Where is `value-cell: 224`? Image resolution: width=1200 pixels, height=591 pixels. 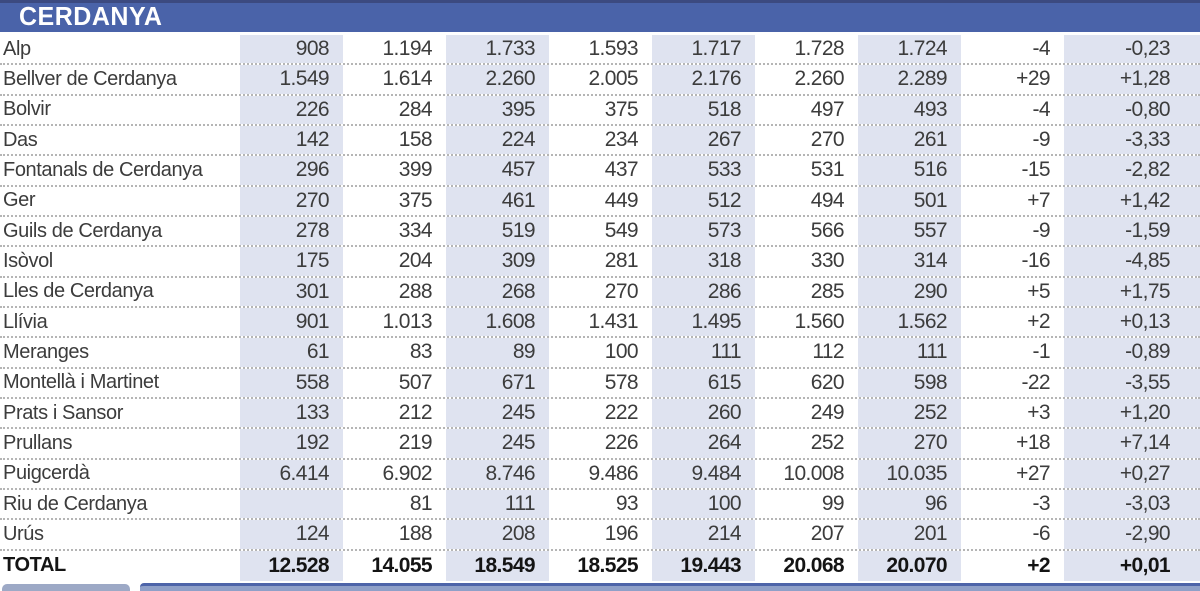 value-cell: 224 is located at coordinates (497, 140).